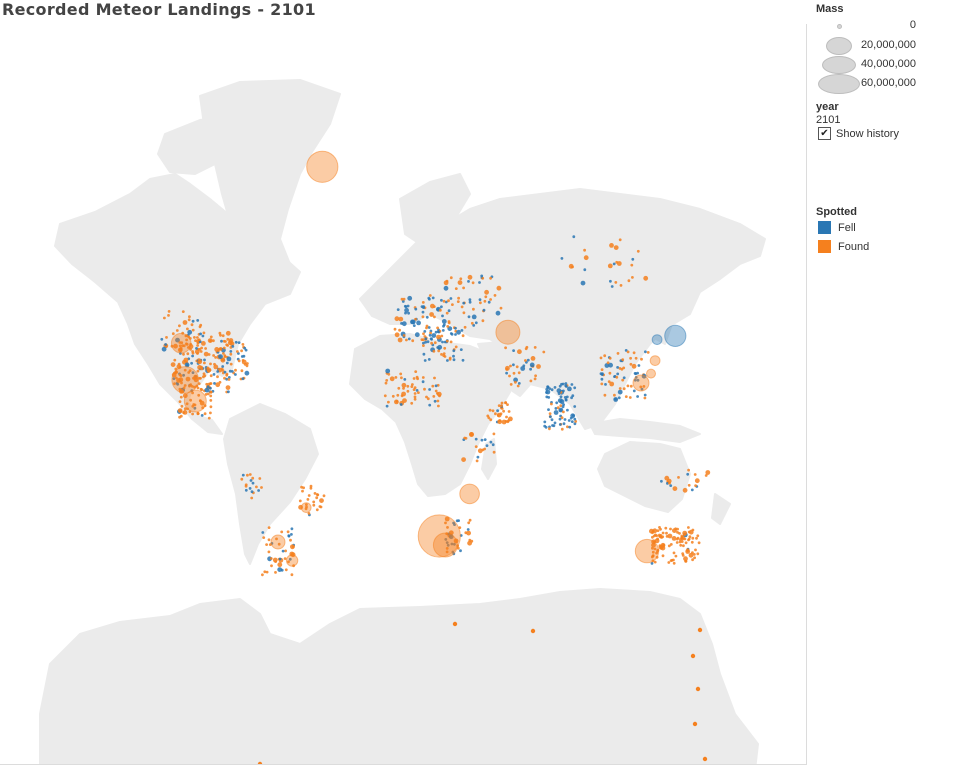 The height and width of the screenshot is (765, 960). I want to click on landmass-australia, so click(644, 477).